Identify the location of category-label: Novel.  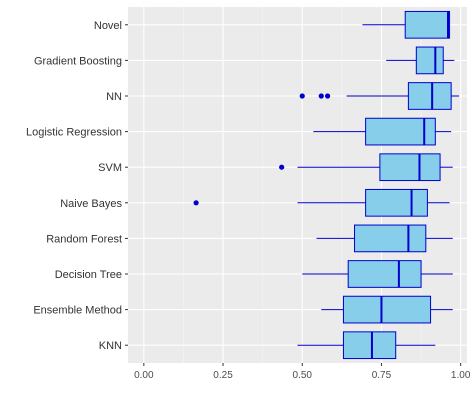
(108, 26).